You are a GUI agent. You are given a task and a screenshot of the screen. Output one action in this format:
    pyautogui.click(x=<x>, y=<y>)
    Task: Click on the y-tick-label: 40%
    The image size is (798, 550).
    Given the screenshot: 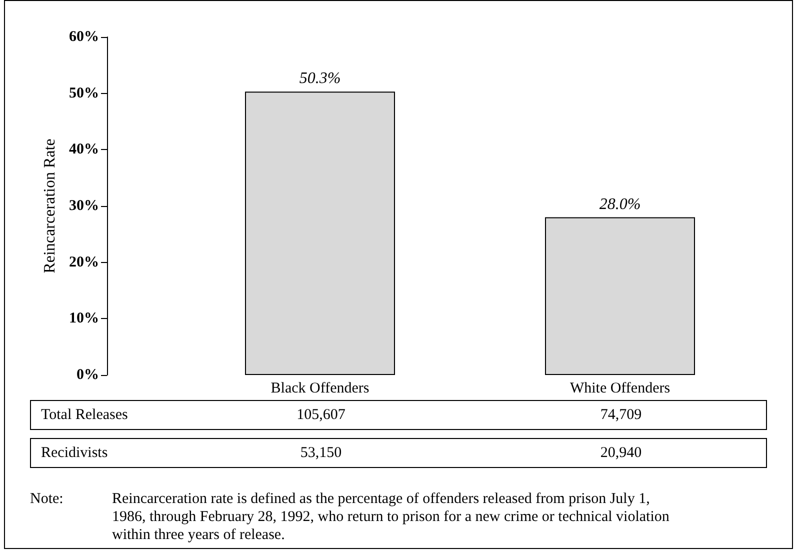 What is the action you would take?
    pyautogui.click(x=84, y=150)
    